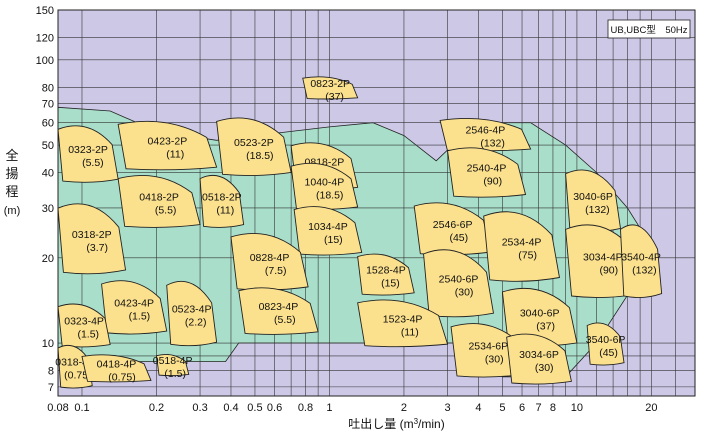 The image size is (710, 440). What do you see at coordinates (488, 346) in the screenshot?
I see `model-name-label: 2534-6P` at bounding box center [488, 346].